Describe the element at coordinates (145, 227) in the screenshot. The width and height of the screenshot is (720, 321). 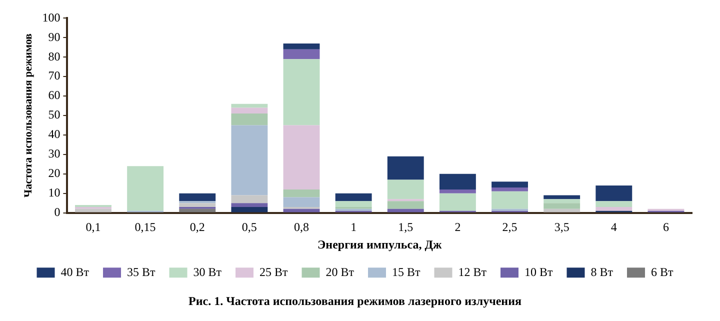
I see `x-tick-label: 0,15` at that location.